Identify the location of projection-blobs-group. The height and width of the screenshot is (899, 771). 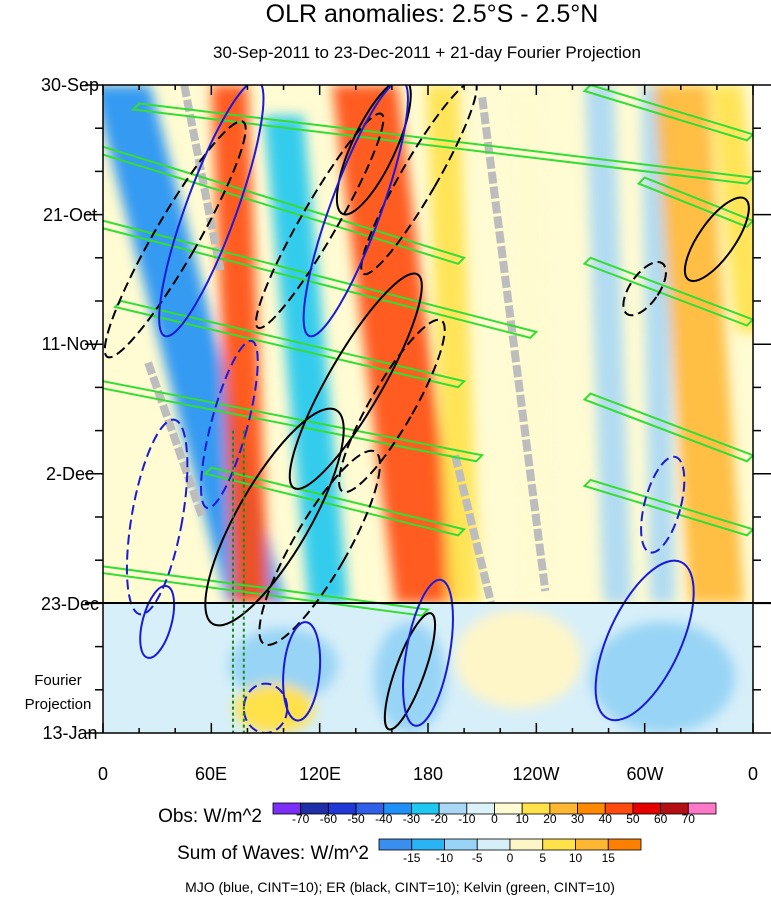
(419, 671).